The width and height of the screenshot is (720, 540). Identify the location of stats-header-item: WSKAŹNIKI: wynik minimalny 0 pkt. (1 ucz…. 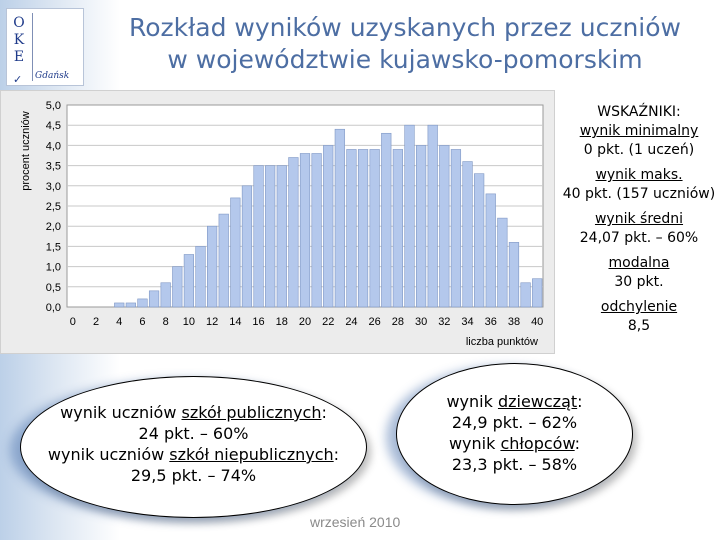
(639, 131).